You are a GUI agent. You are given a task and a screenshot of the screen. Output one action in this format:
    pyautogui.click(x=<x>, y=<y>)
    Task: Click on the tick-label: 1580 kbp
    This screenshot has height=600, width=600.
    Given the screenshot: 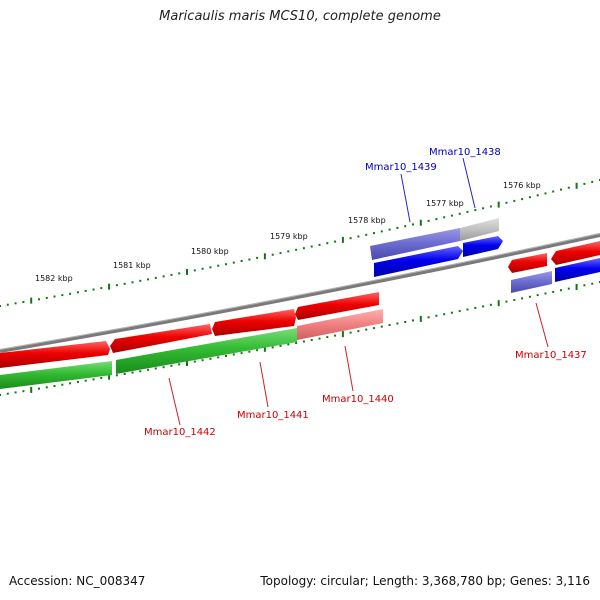 What is the action you would take?
    pyautogui.click(x=210, y=251)
    